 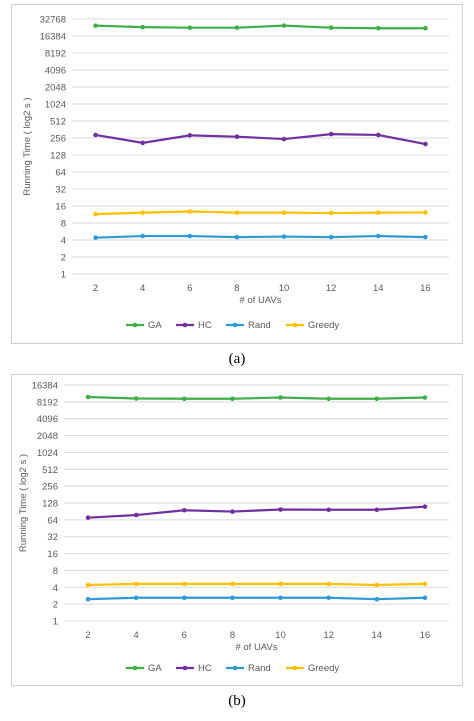 What do you see at coordinates (55, 588) in the screenshot?
I see `y-tick-label: 4` at bounding box center [55, 588].